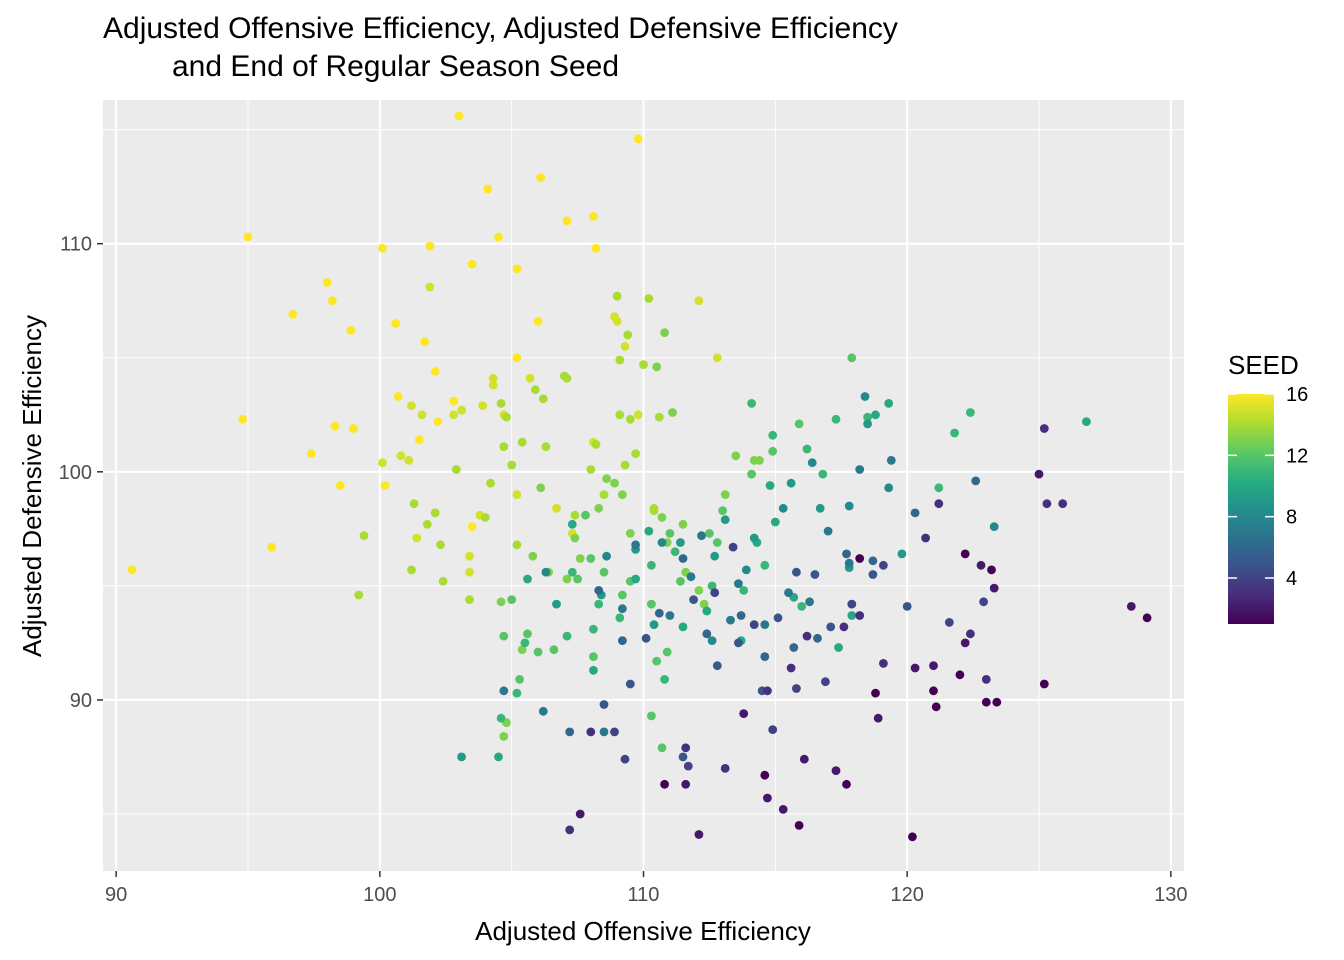  I want to click on y-axis: 90 100 110, so click(81, 473).